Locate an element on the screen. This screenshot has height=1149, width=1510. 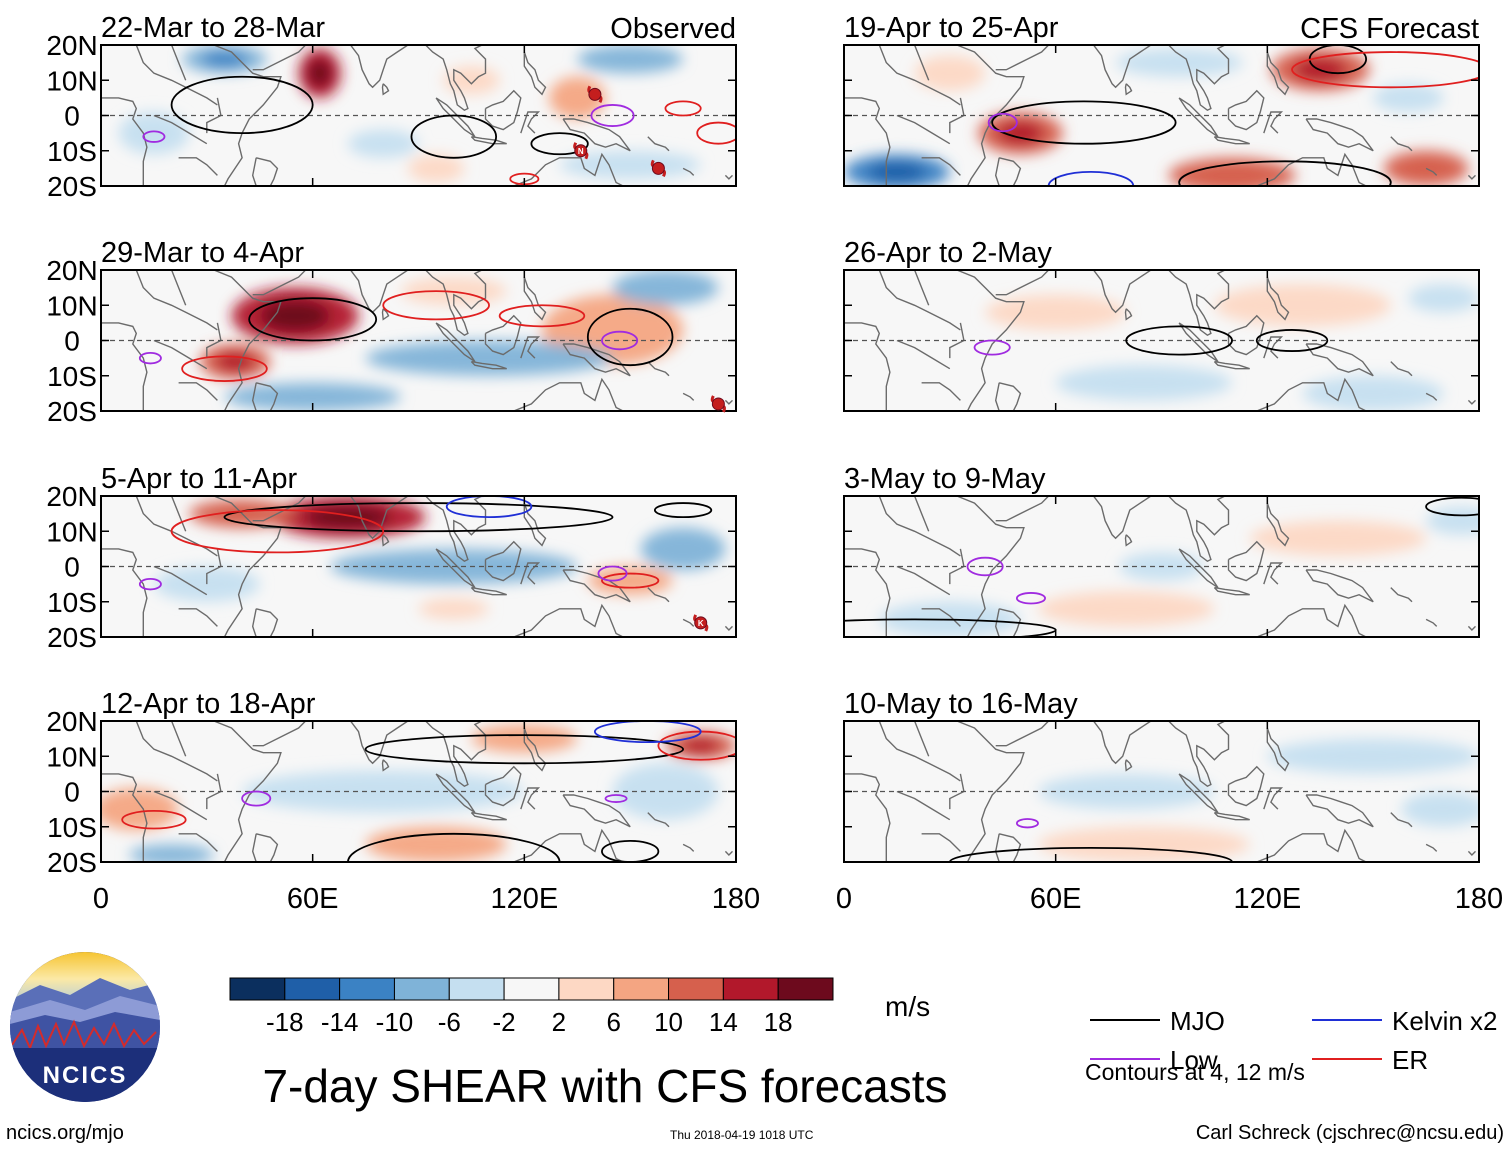
colorbar: -18 -14 -10 -6 -2 2 6 10 14 18 is located at coordinates (531, 1007).